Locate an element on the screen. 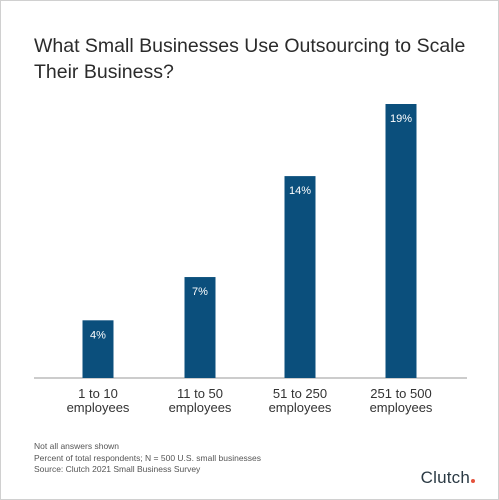 The width and height of the screenshot is (499, 500). bar-value-label-4: 19% is located at coordinates (401, 119).